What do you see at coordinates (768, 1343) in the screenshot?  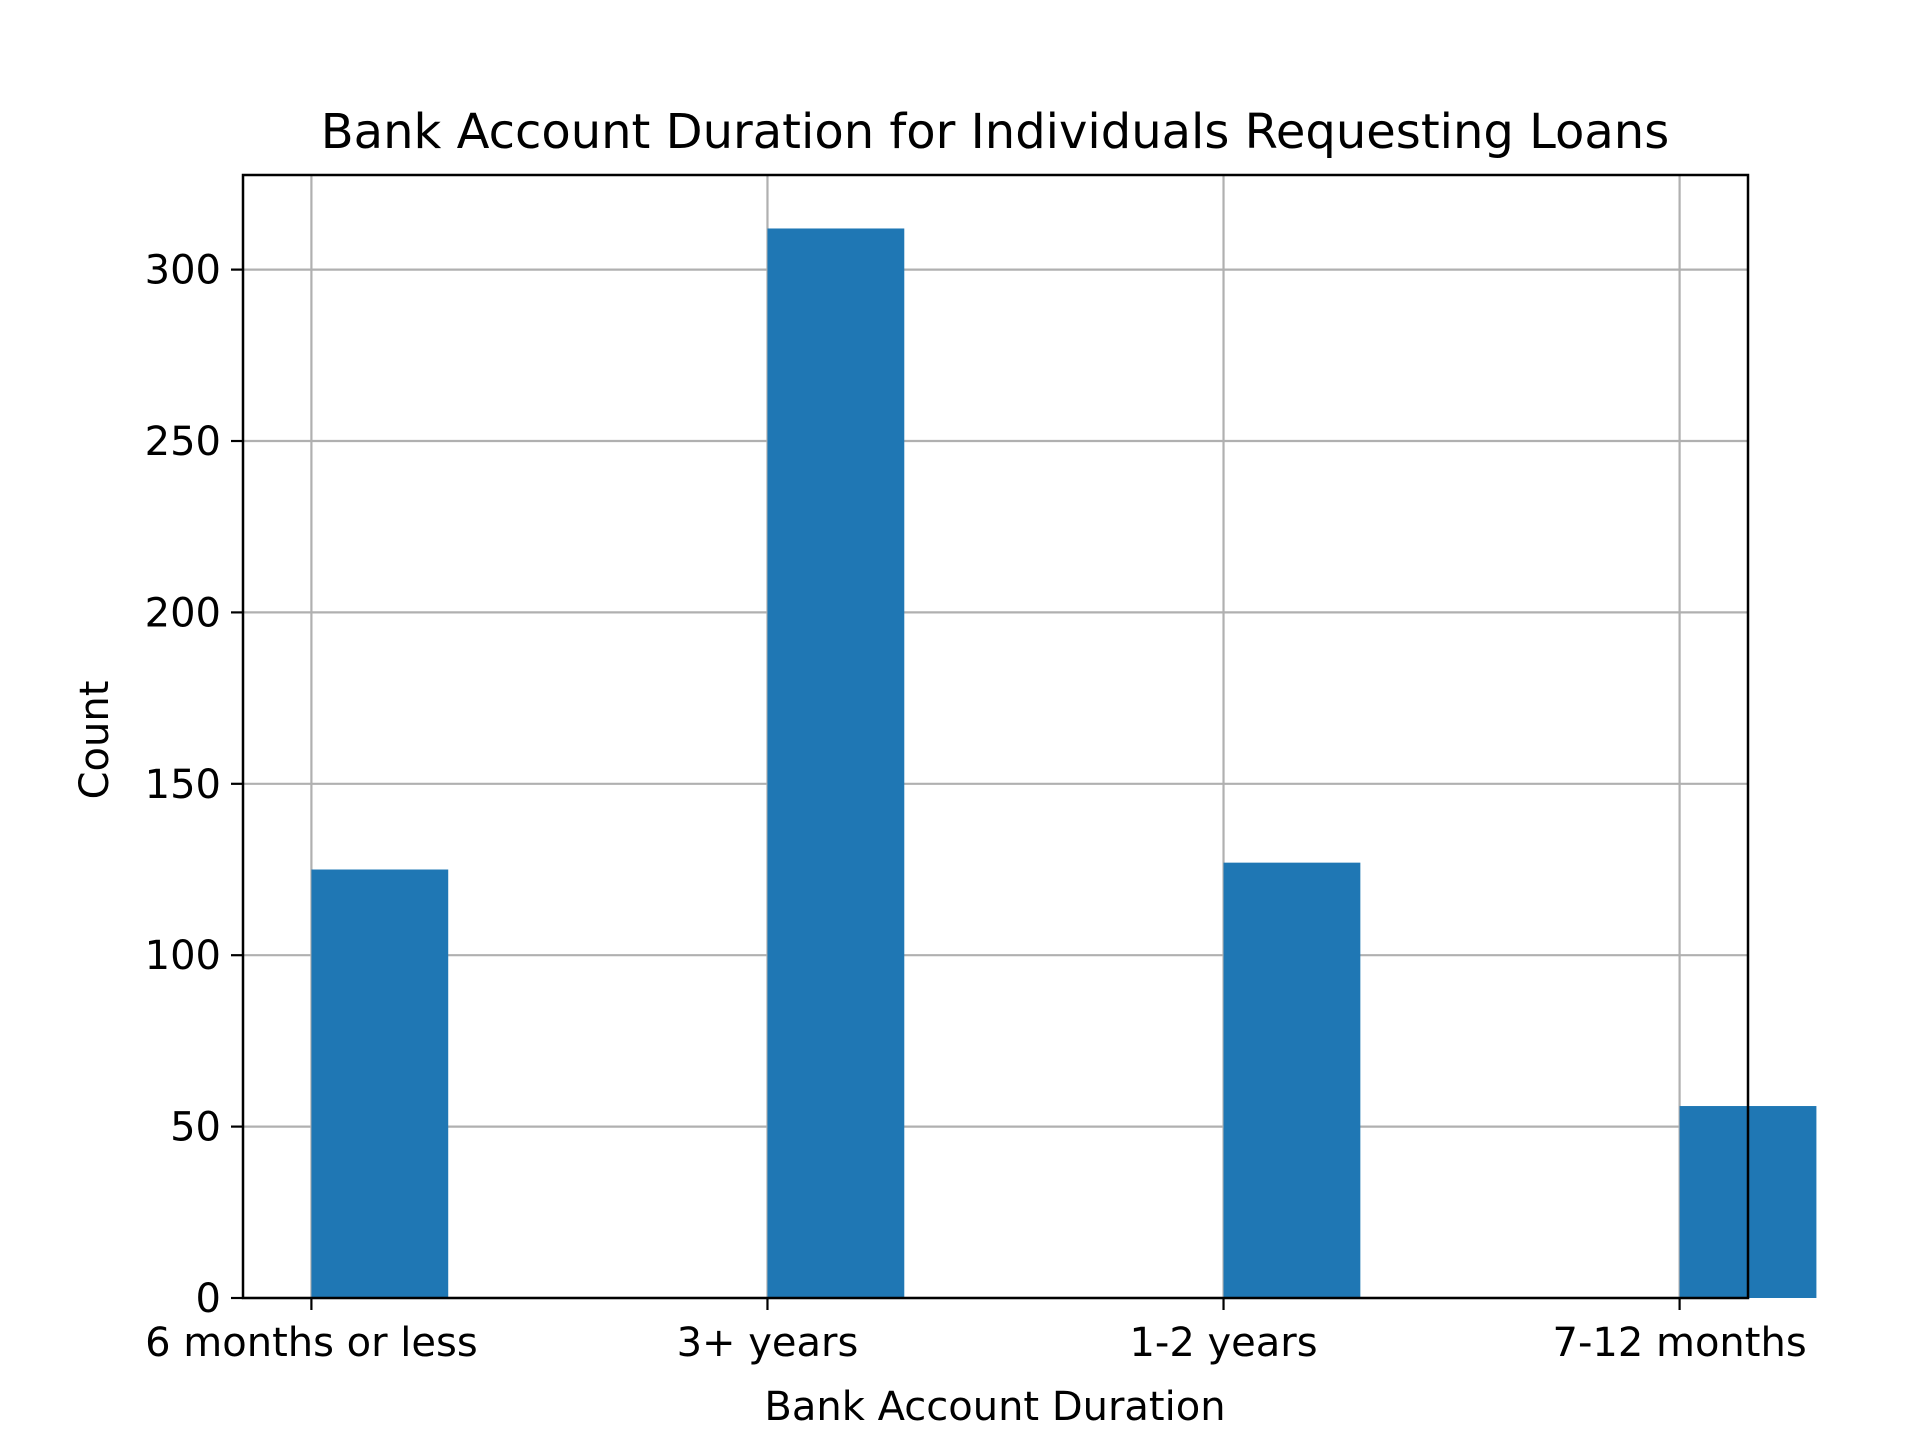 I see `x-tick-label-1: 3+ years` at bounding box center [768, 1343].